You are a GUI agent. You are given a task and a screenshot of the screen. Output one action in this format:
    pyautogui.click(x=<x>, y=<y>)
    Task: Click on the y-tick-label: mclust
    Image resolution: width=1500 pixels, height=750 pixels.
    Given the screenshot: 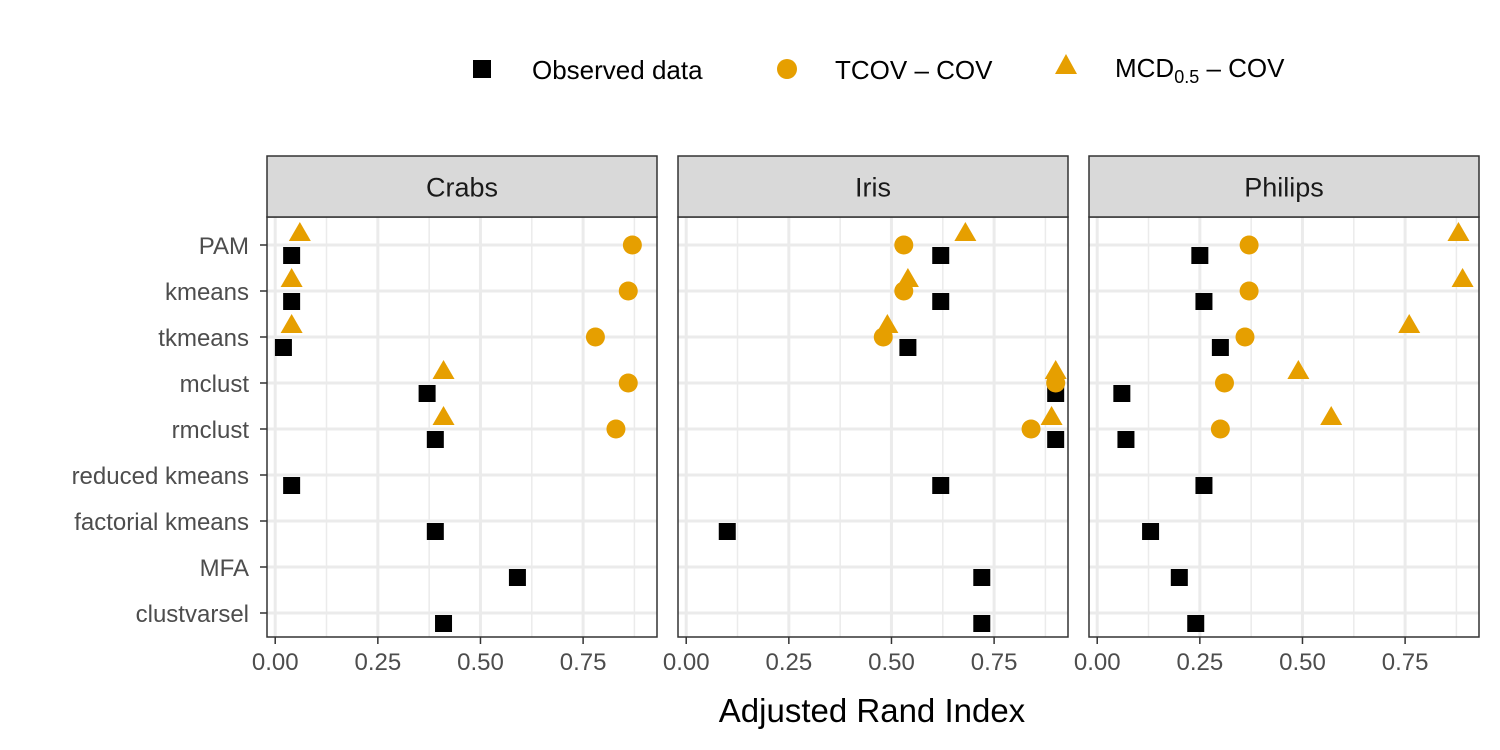 What is the action you would take?
    pyautogui.click(x=215, y=384)
    